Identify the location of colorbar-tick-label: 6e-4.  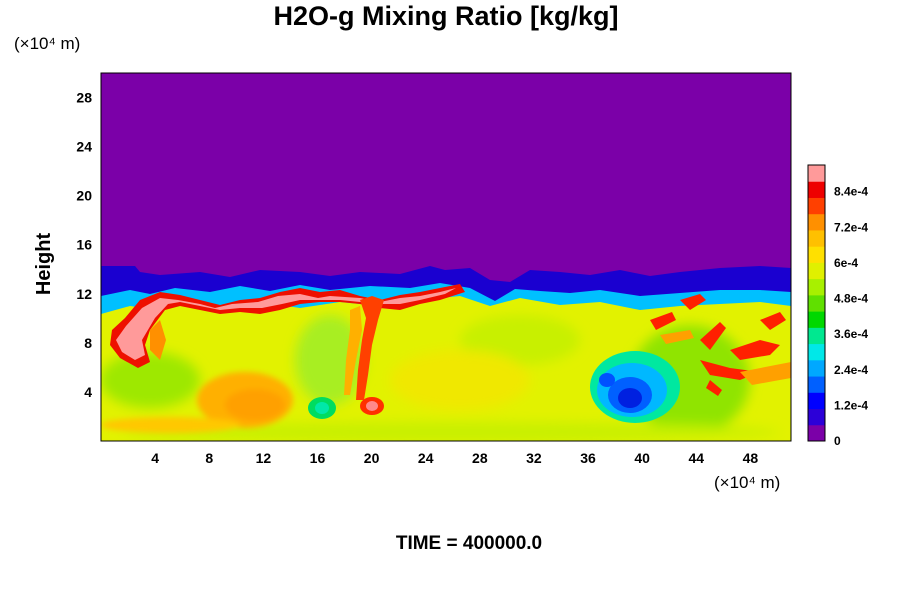
(846, 263).